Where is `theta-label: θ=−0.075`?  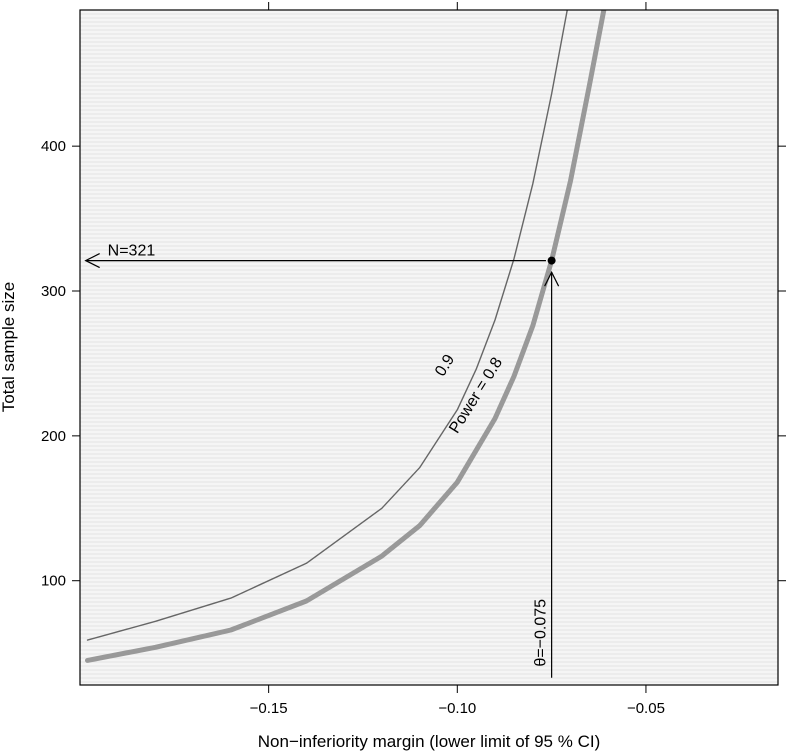 theta-label: θ=−0.075 is located at coordinates (541, 633).